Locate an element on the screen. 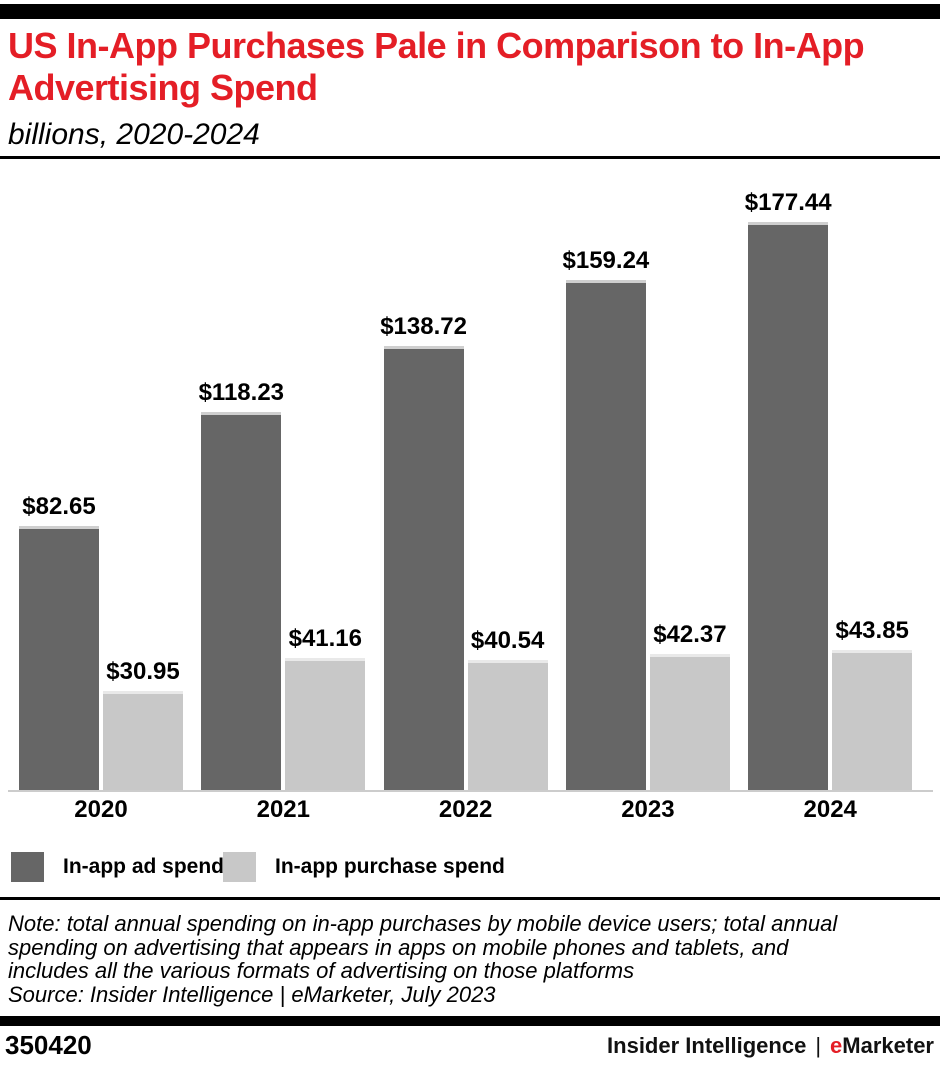 The width and height of the screenshot is (940, 1068). bar-value-label-ad-spend-2024: $177.44 is located at coordinates (788, 202).